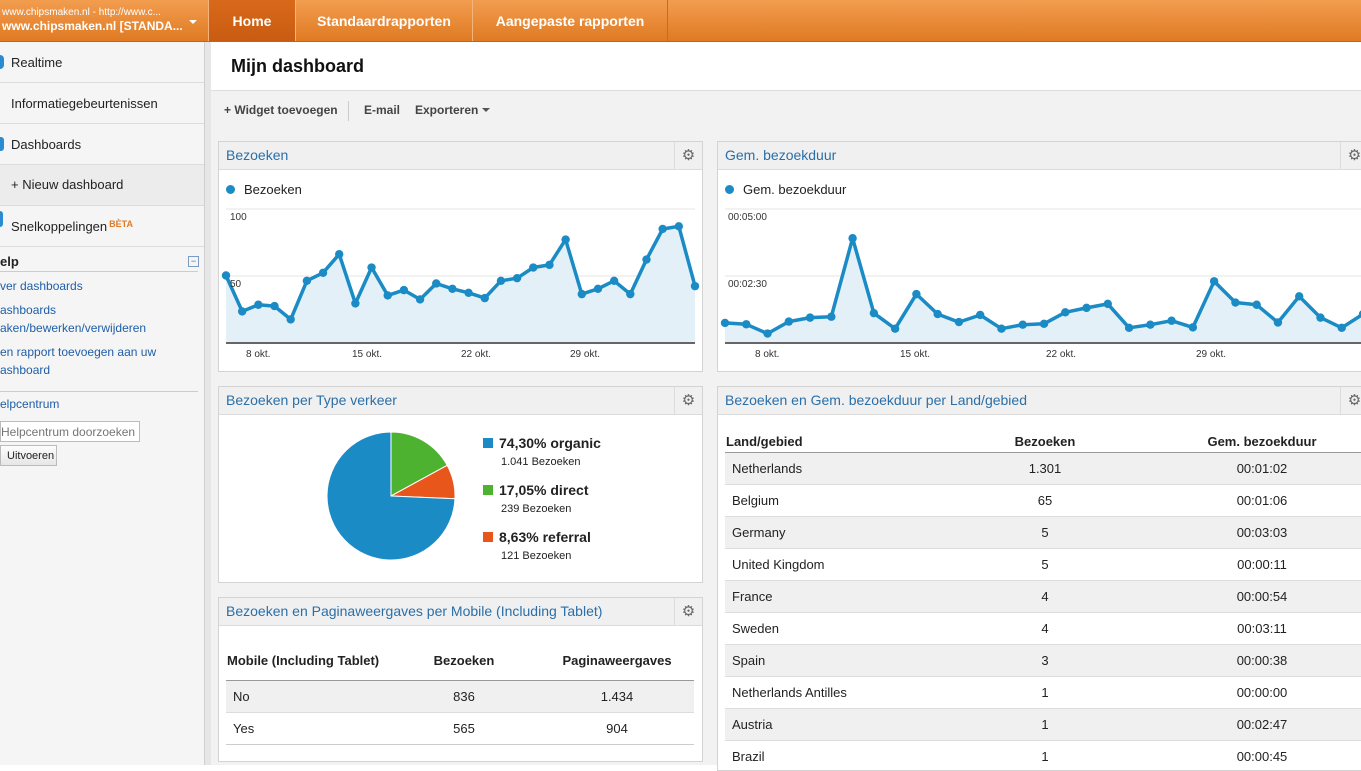 The width and height of the screenshot is (1361, 771). What do you see at coordinates (452, 110) in the screenshot?
I see `export-button: Exporteren` at bounding box center [452, 110].